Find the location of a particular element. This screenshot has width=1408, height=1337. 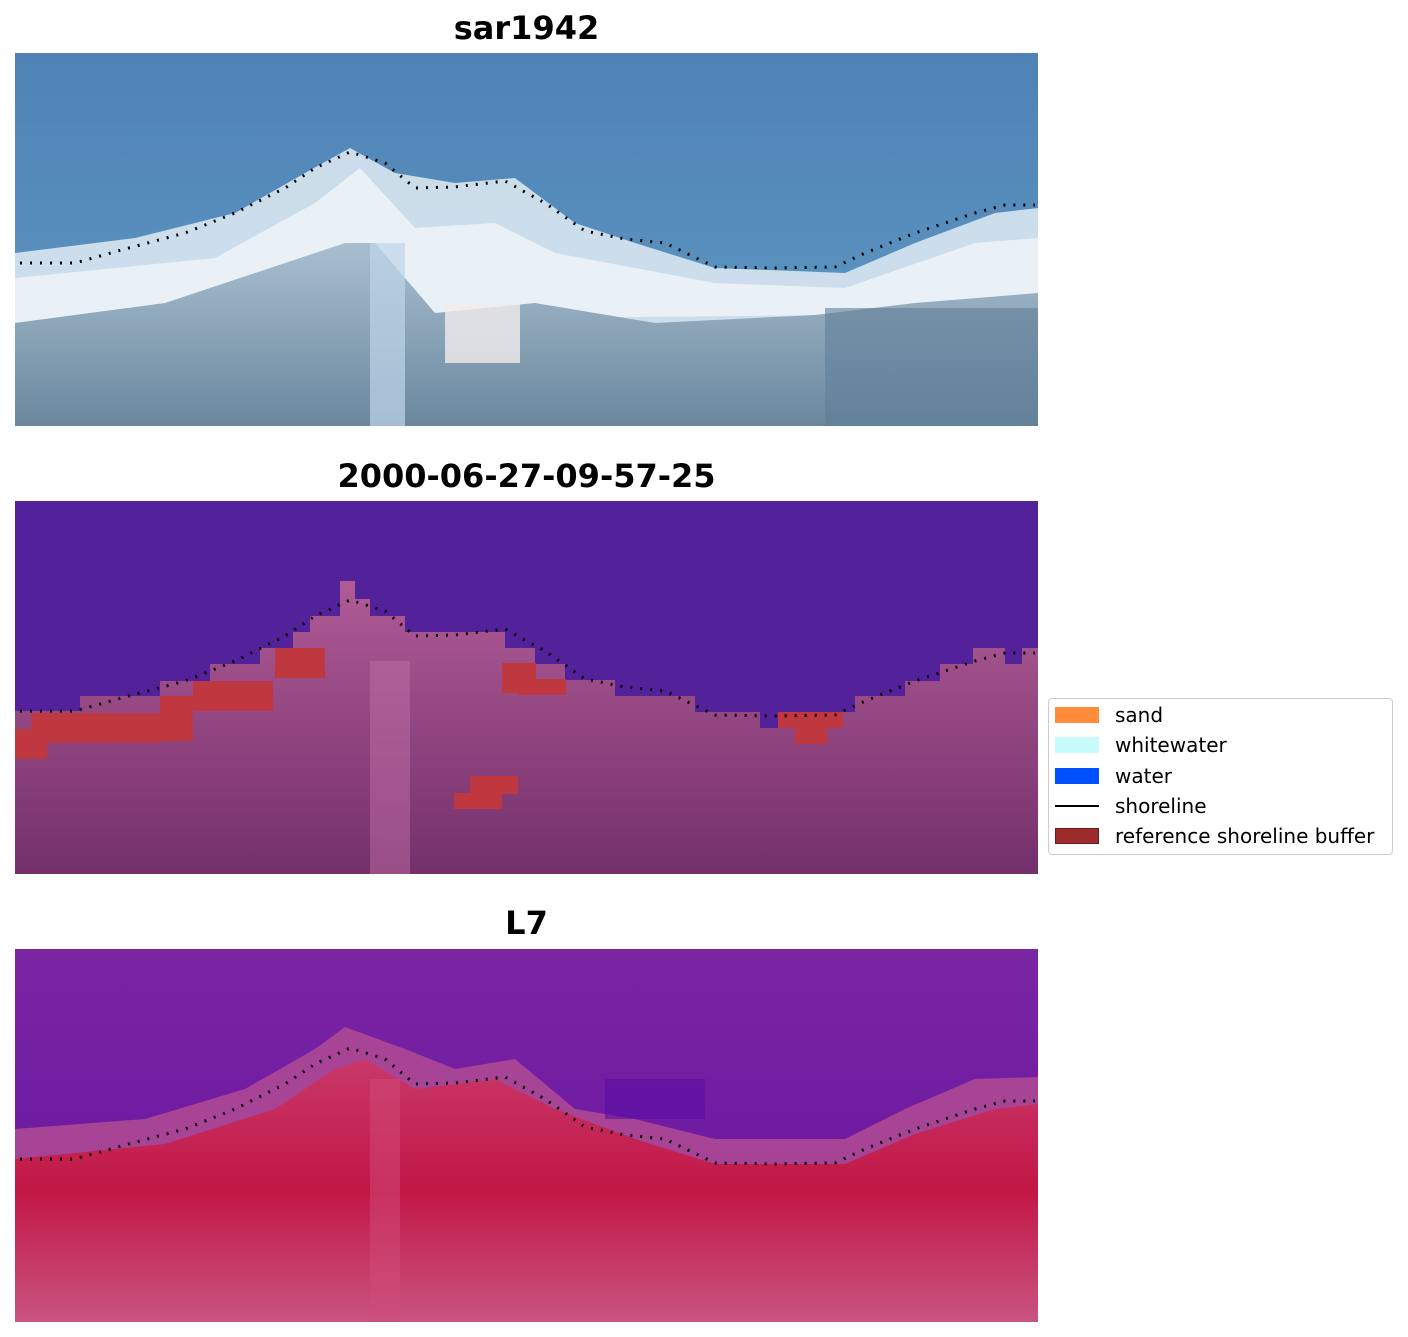

panel-title-rgb: sar1942 is located at coordinates (526, 28).